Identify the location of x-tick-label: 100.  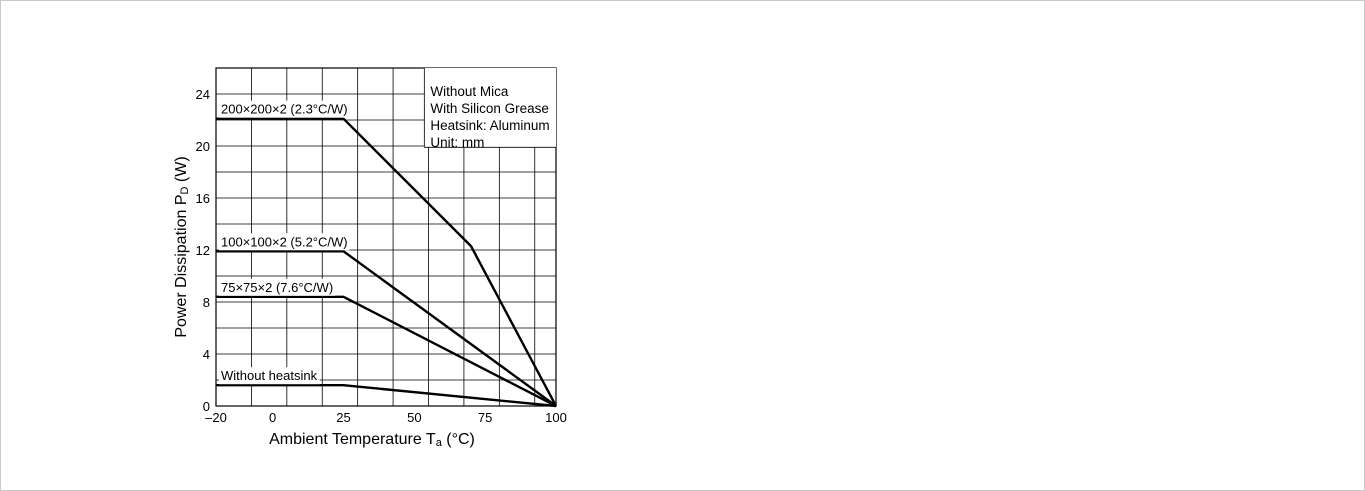
(556, 417).